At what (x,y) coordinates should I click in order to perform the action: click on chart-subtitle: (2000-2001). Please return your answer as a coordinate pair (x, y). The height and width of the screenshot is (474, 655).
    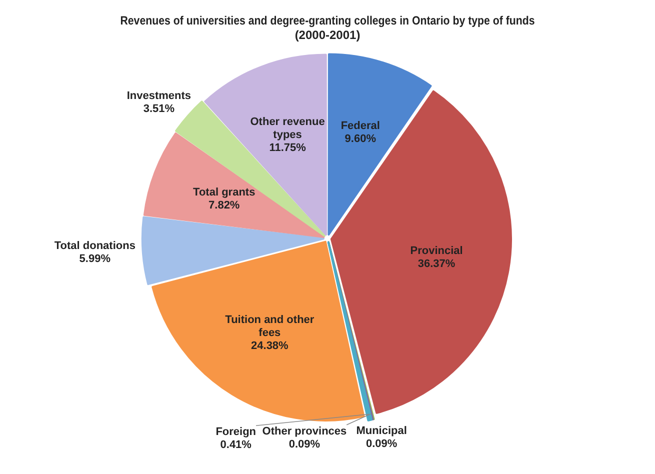
    Looking at the image, I should click on (327, 35).